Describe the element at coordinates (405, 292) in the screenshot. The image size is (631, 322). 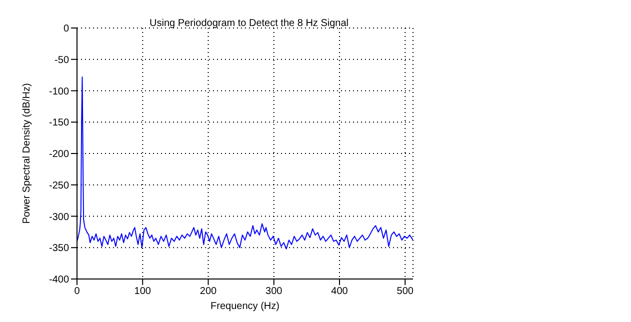
I see `x-tick-label: 500` at that location.